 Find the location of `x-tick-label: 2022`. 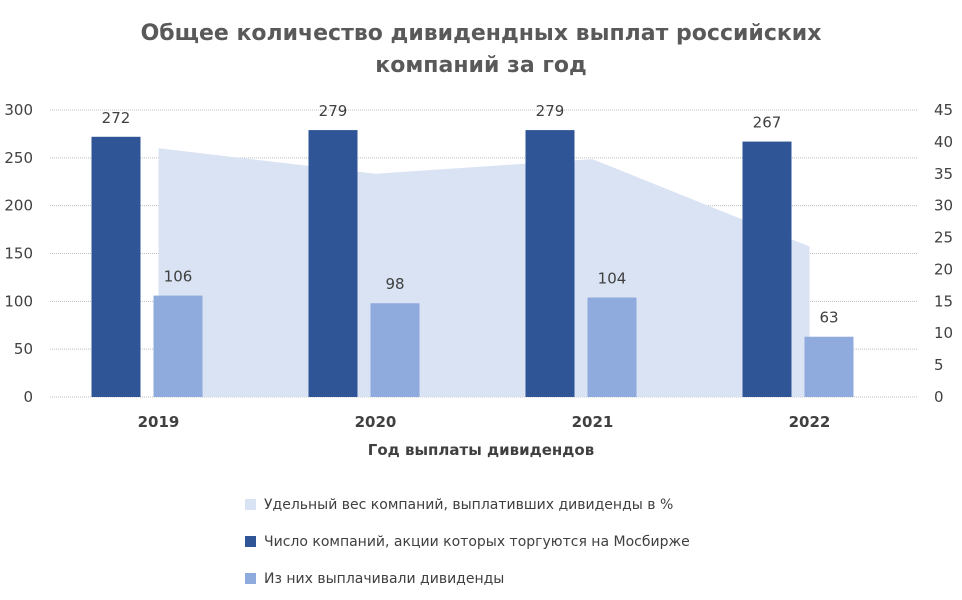

x-tick-label: 2022 is located at coordinates (810, 421).